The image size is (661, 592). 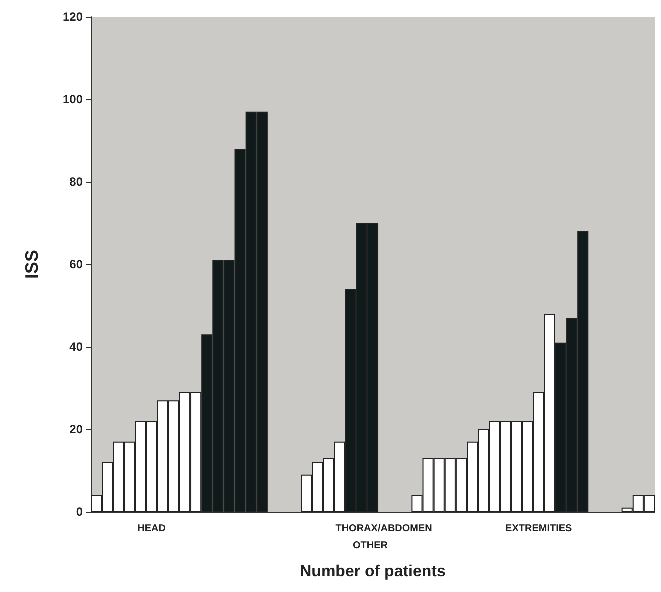 What do you see at coordinates (371, 546) in the screenshot?
I see `text: OTHER` at bounding box center [371, 546].